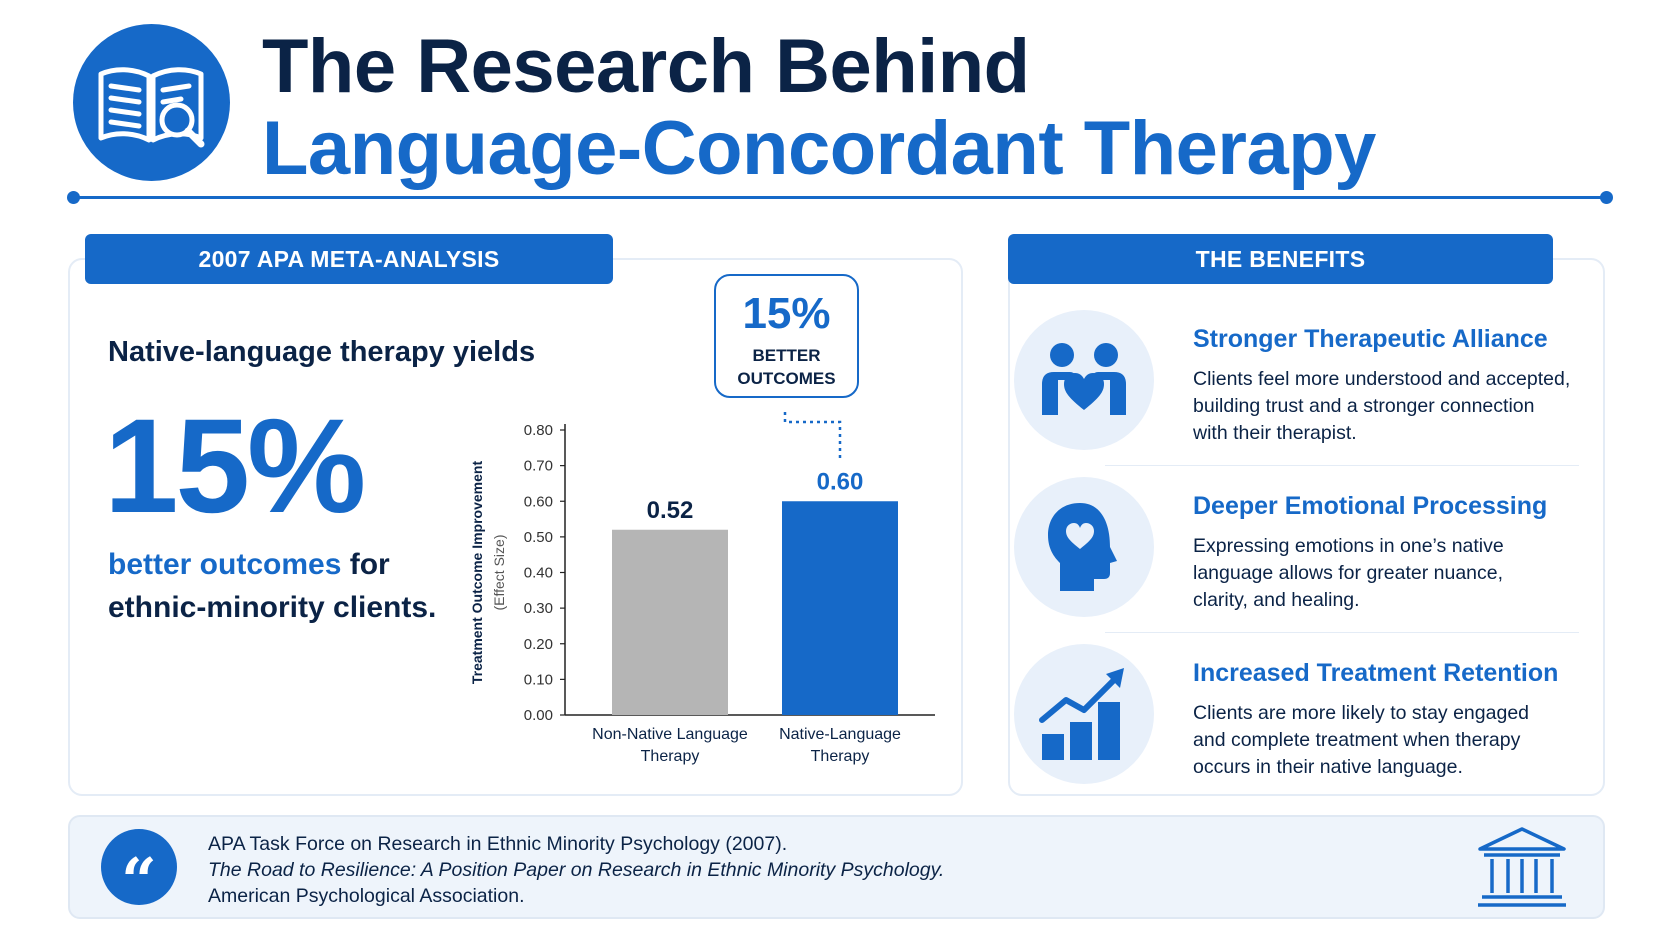  Describe the element at coordinates (786, 313) in the screenshot. I see `callout-percent: 15%` at that location.